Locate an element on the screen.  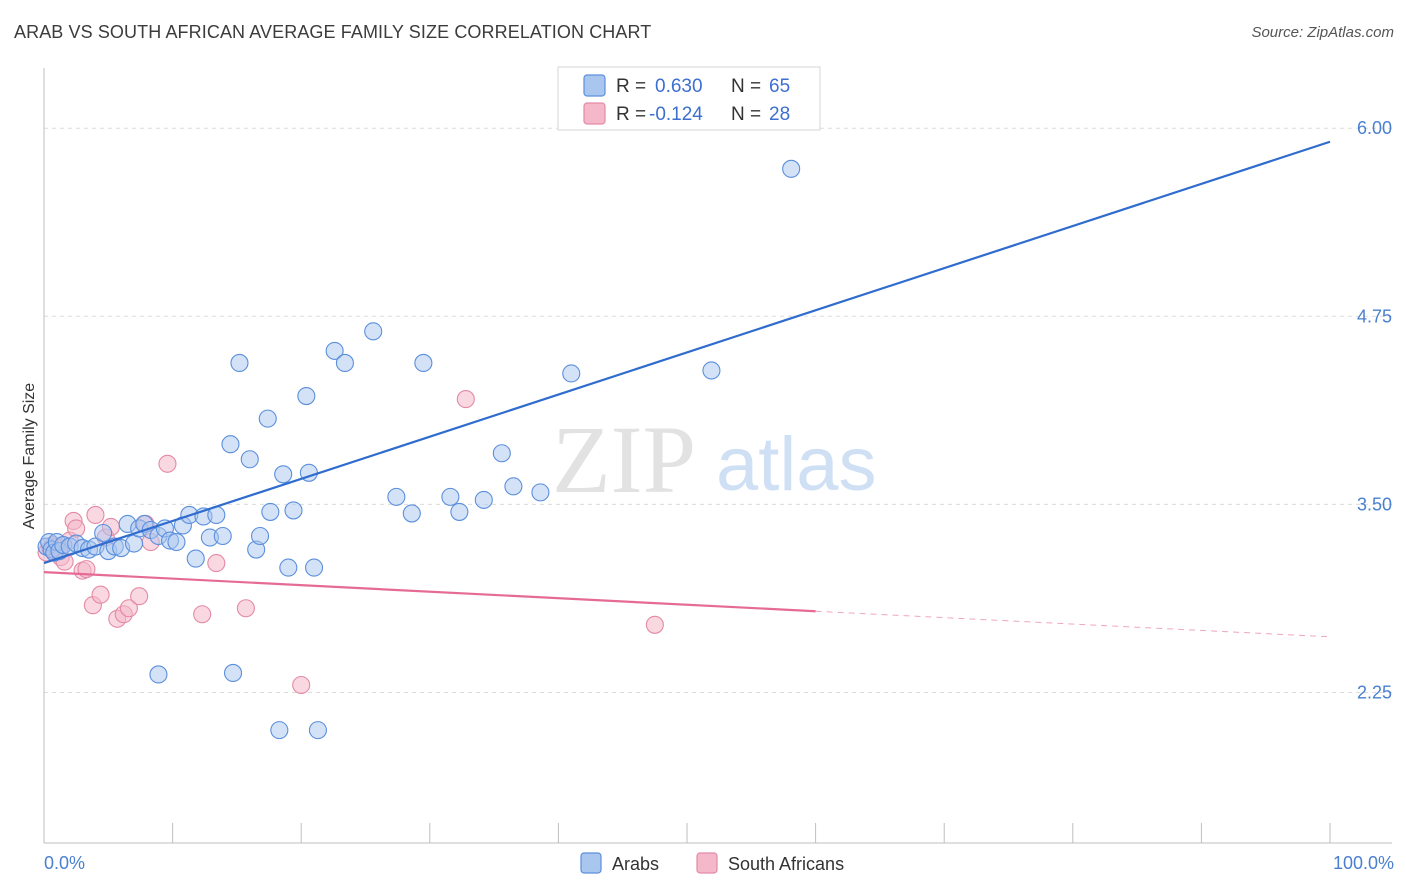
bottom-legend: Arabs South Africans is located at coordinates (712, 863).